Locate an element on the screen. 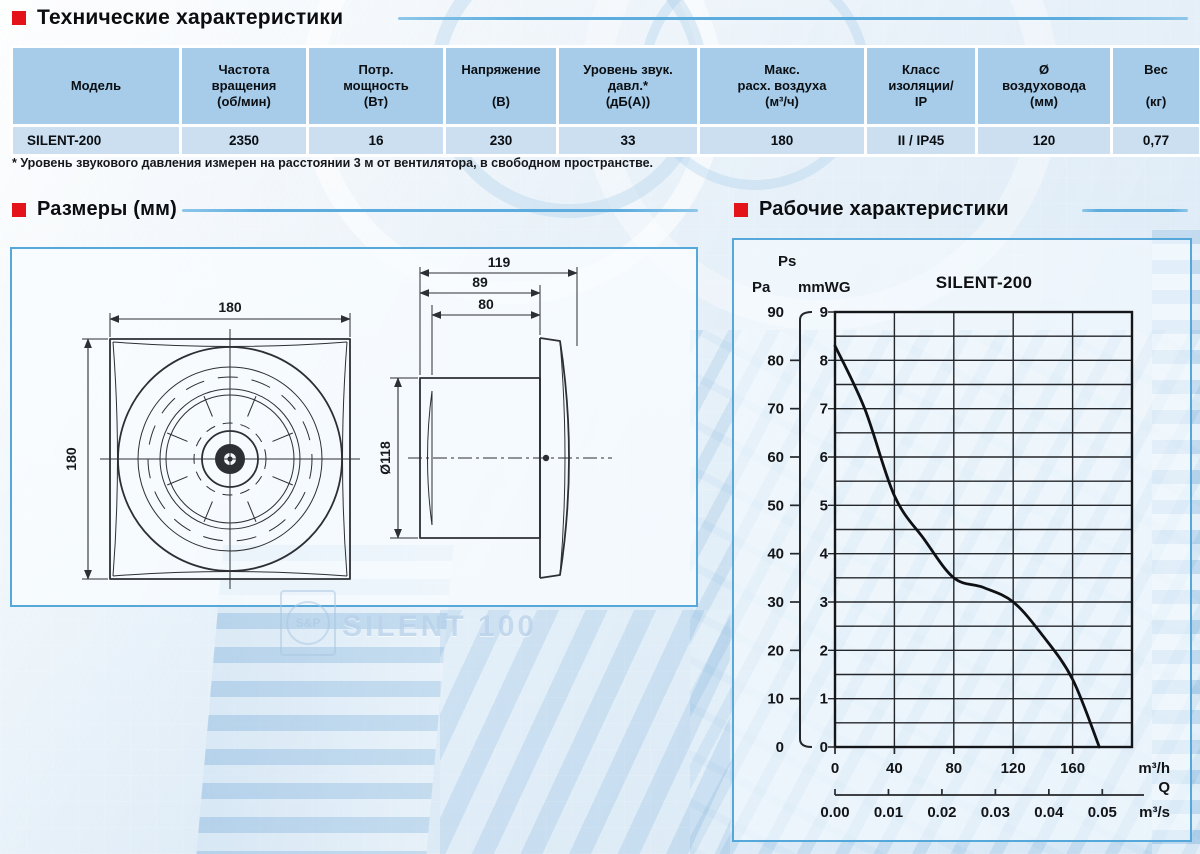 The width and height of the screenshot is (1200, 854). spec-table-body: SILENT-200 2350 16 230 33 180 II / IP45 120 0,77 is located at coordinates (606, 140).